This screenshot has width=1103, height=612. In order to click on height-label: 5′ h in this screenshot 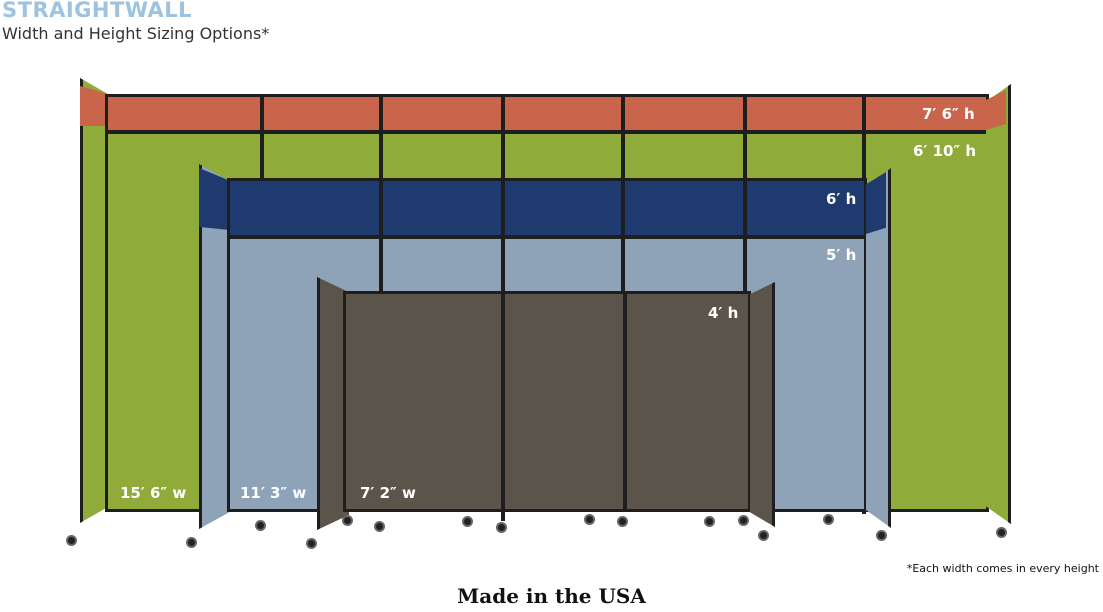, I will do `click(841, 255)`.